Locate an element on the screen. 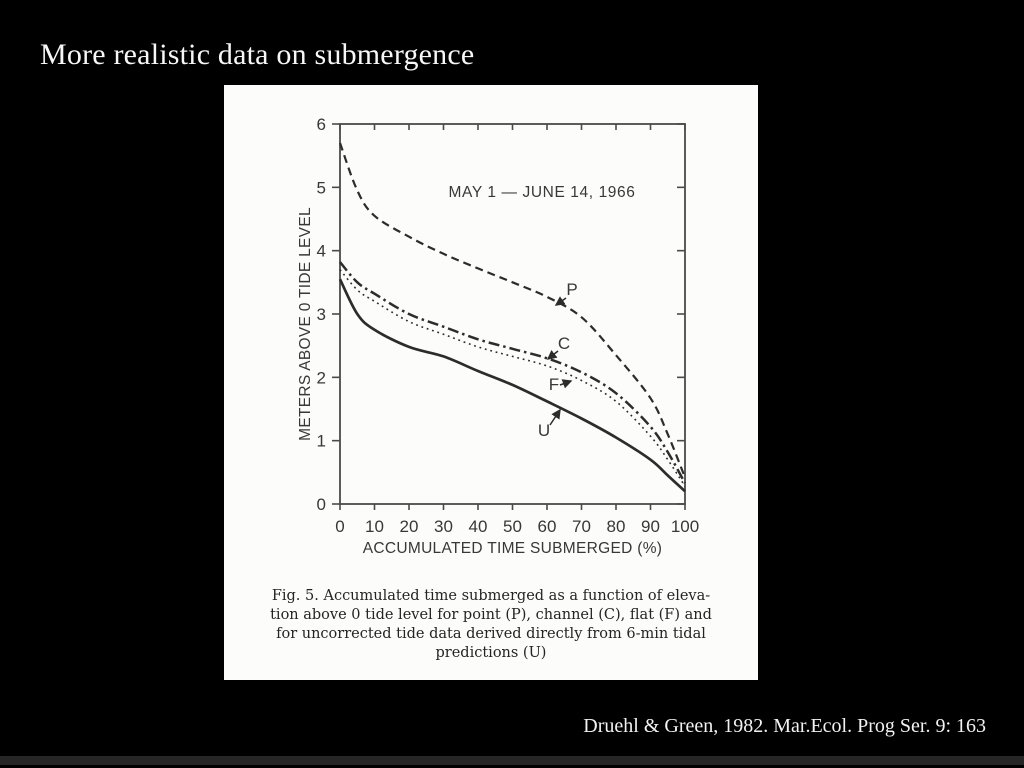 The image size is (1024, 768). curve-label-P: P is located at coordinates (571, 289).